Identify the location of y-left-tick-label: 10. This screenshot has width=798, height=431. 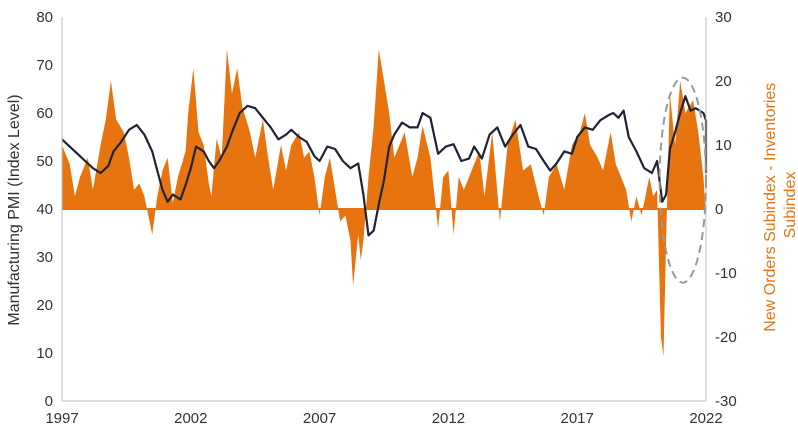
(44, 353).